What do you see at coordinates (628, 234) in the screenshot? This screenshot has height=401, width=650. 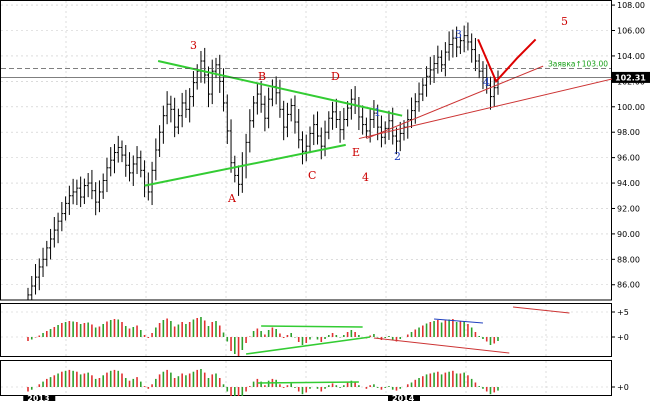 I see `y-tick-label: 90.00` at bounding box center [628, 234].